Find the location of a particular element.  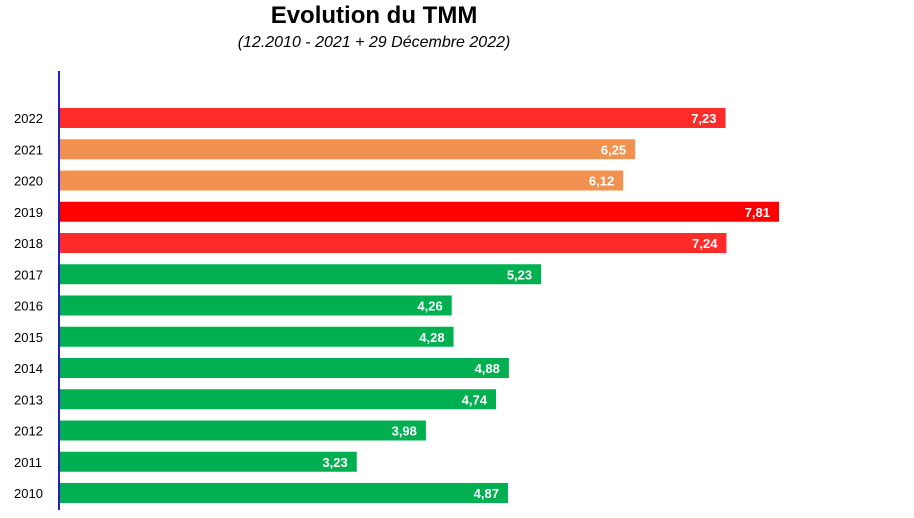

y-tick-label: 2019 is located at coordinates (28, 212).